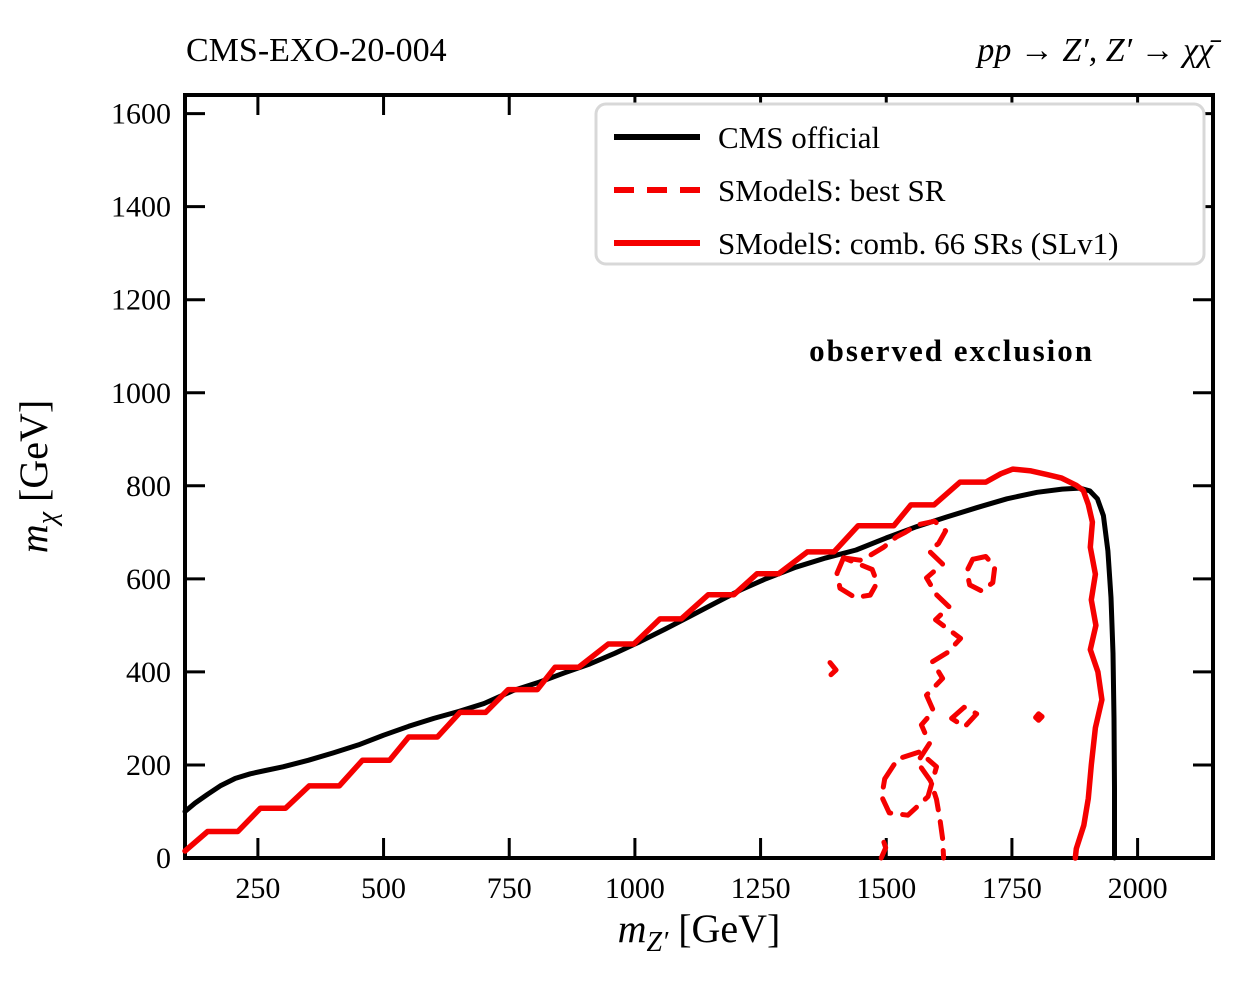  What do you see at coordinates (383, 888) in the screenshot?
I see `x-tick-label: 500` at bounding box center [383, 888].